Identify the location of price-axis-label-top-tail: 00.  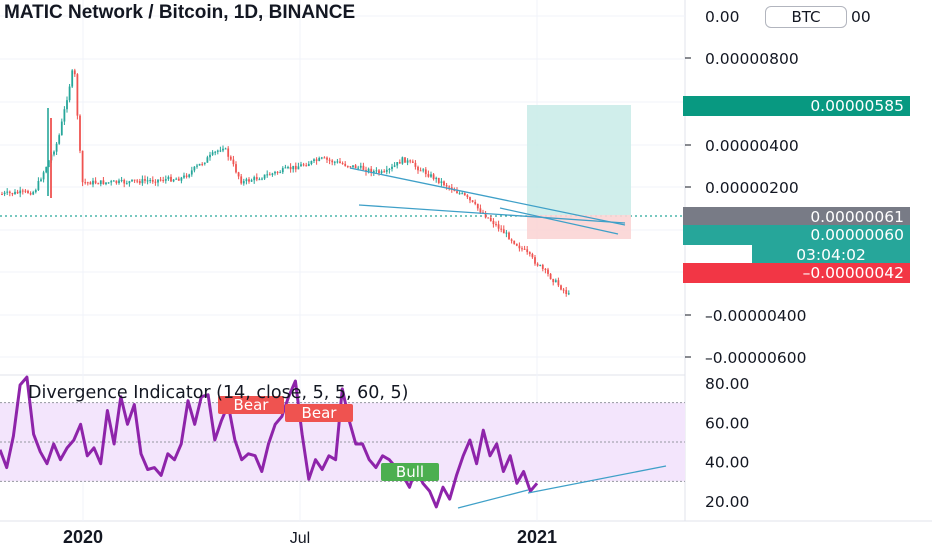
(861, 17).